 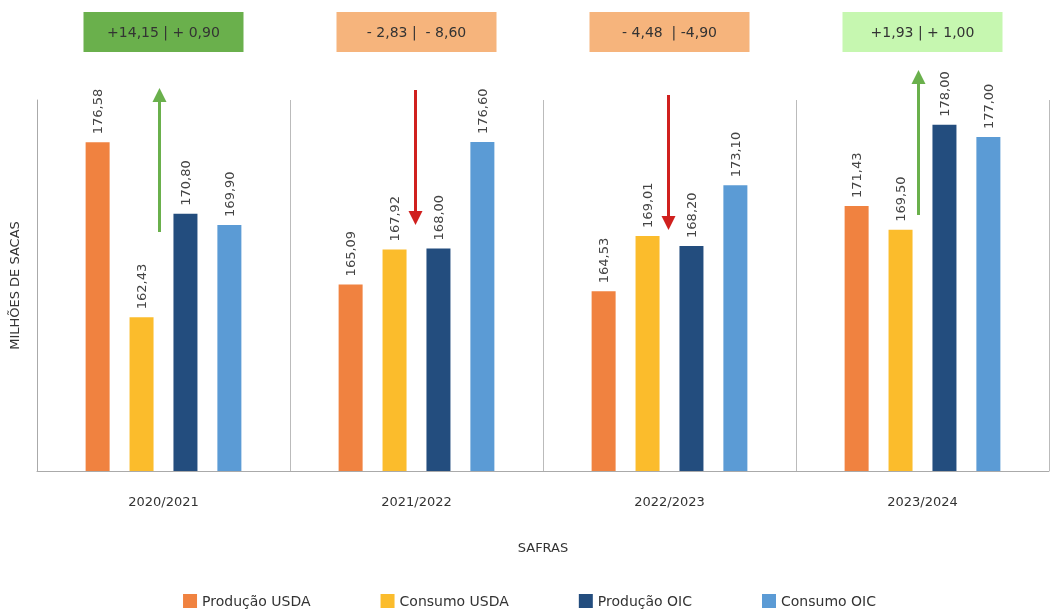 What do you see at coordinates (691, 215) in the screenshot?
I see `data-label: 168,20` at bounding box center [691, 215].